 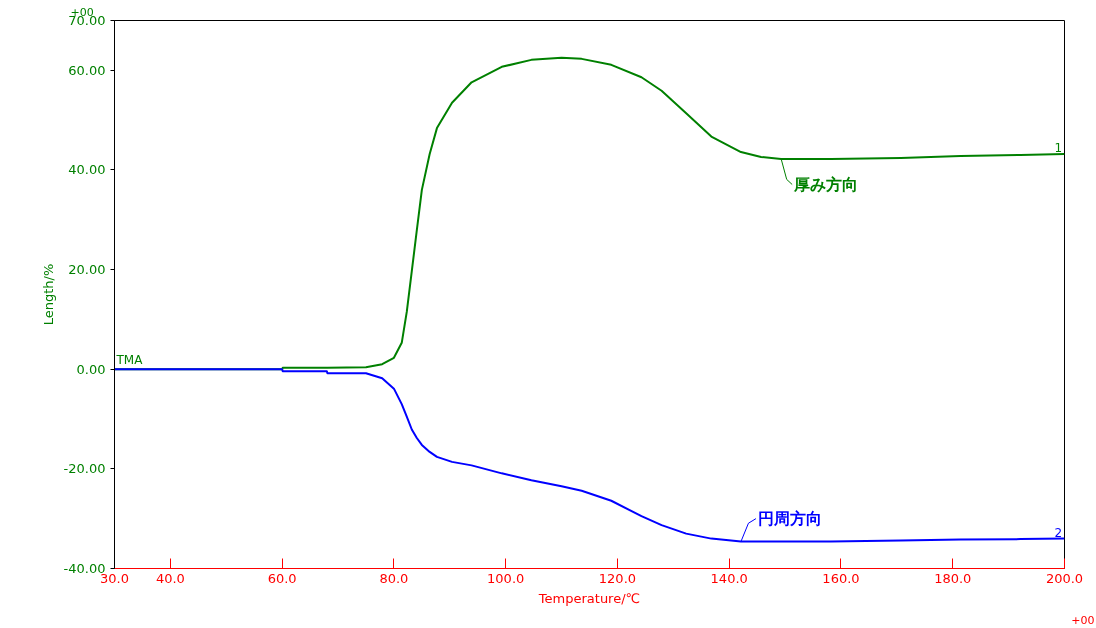 What do you see at coordinates (87, 70) in the screenshot?
I see `y-tick-label: 60.00` at bounding box center [87, 70].